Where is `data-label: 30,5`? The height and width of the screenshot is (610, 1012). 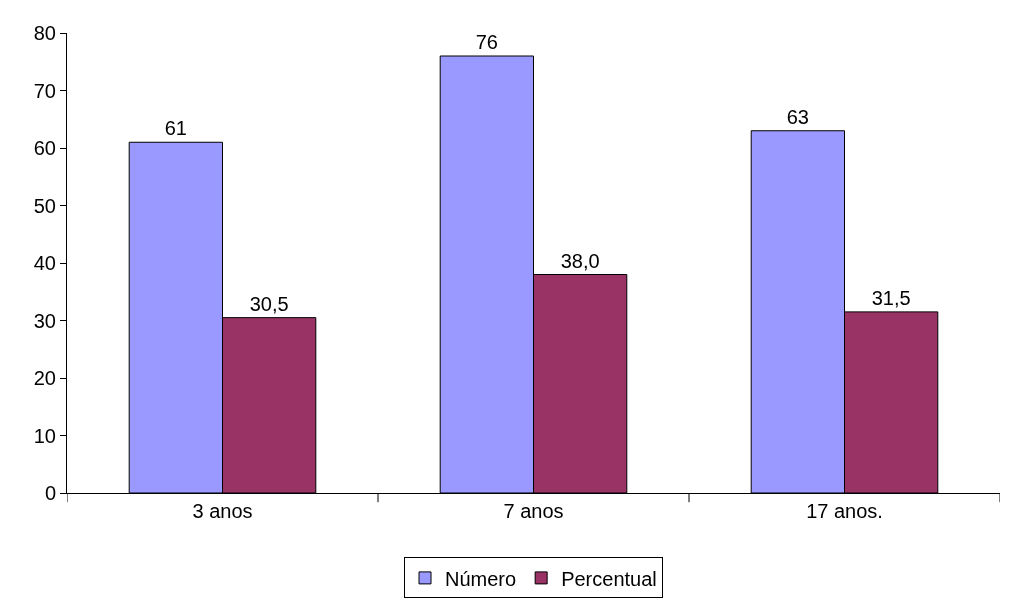 data-label: 30,5 is located at coordinates (269, 303).